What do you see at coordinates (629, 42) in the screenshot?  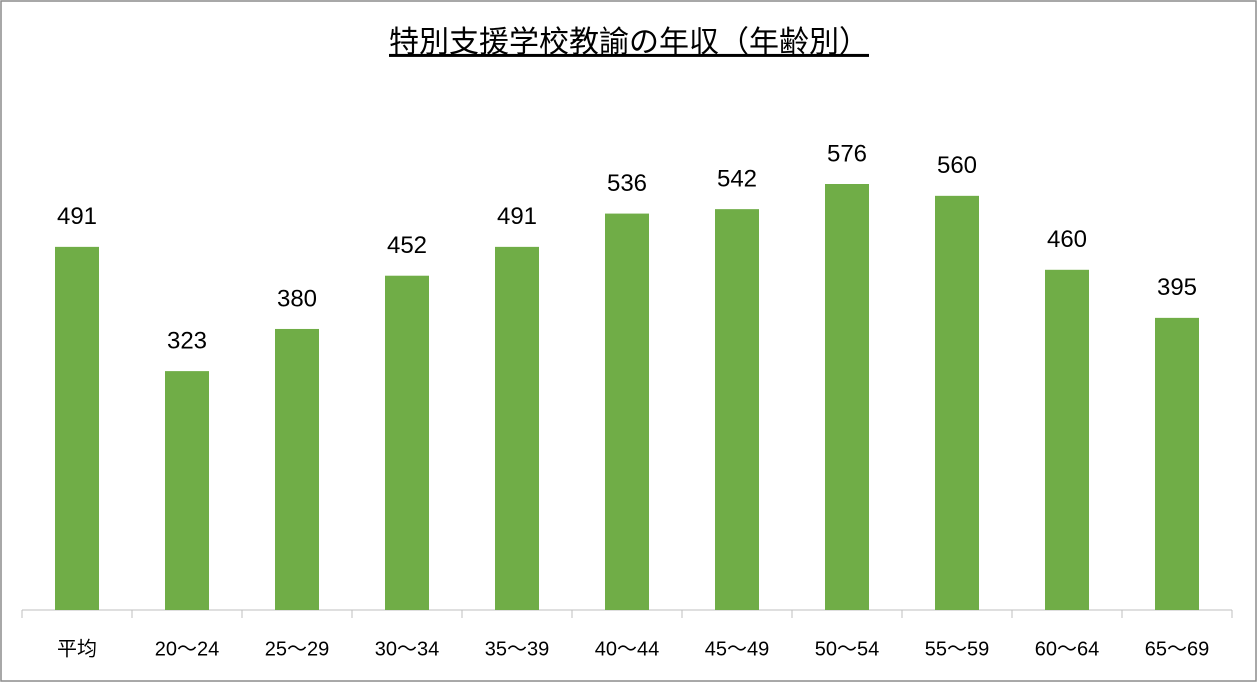 I see `chart-title: 特別支援学校教諭の年収（年齢別）` at bounding box center [629, 42].